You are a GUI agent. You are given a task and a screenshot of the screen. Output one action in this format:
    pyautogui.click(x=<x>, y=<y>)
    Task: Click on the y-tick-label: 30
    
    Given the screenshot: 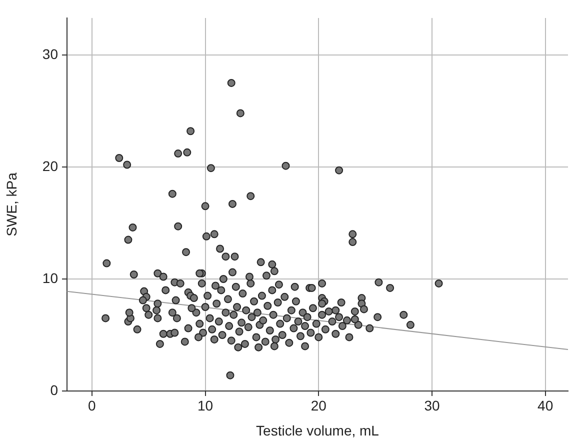 What is the action you would take?
    pyautogui.click(x=50, y=54)
    